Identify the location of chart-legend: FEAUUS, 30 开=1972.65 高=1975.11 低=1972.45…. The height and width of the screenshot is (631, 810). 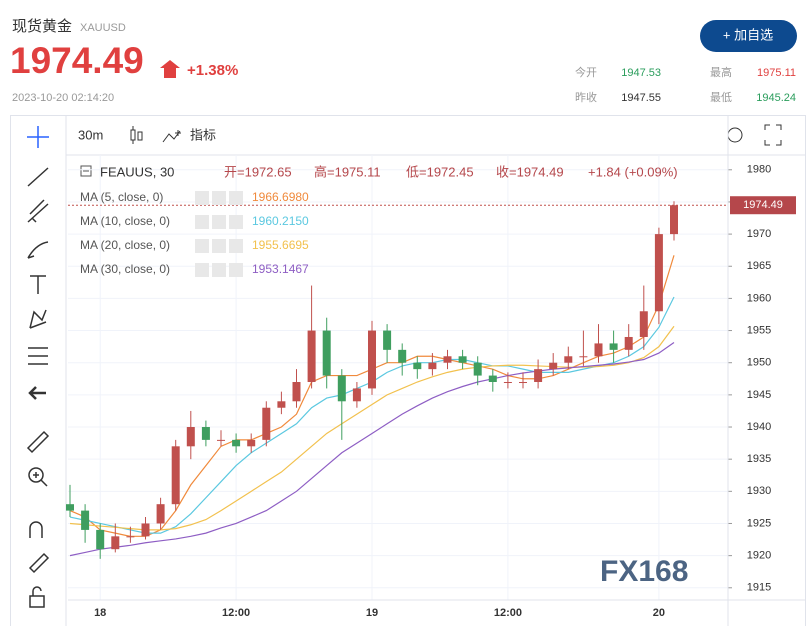
(389, 171).